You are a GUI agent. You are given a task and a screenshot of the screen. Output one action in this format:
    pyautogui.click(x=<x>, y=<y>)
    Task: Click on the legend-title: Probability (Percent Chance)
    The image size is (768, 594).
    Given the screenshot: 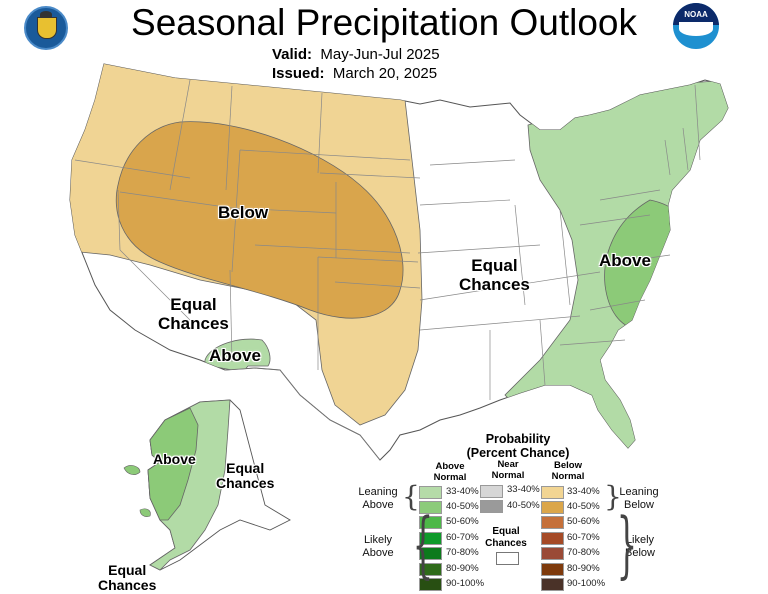 What is the action you would take?
    pyautogui.click(x=518, y=446)
    